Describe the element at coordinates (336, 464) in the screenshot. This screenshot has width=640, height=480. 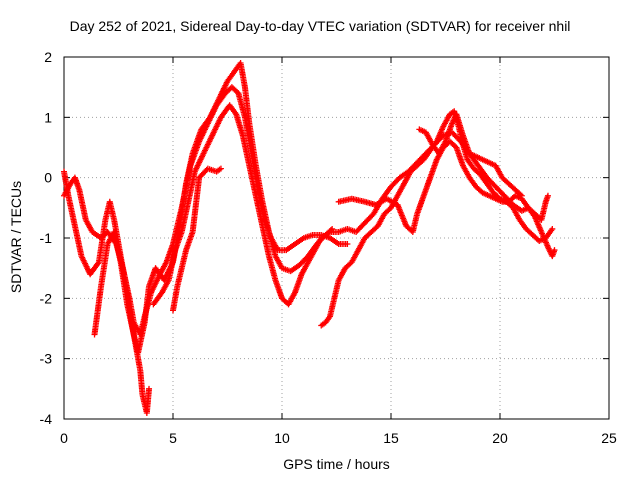
I see `x-axis-label: GPS time / hours` at that location.